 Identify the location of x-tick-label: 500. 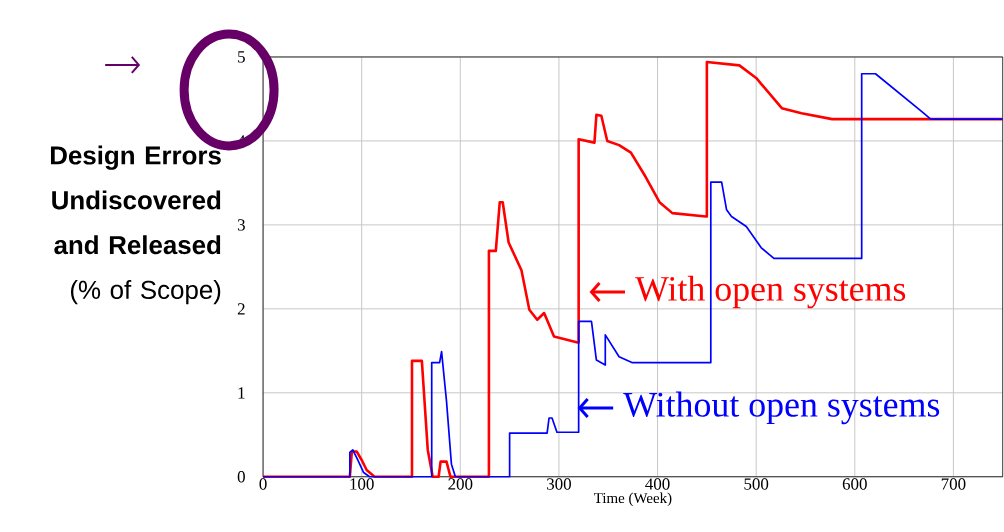
(756, 484).